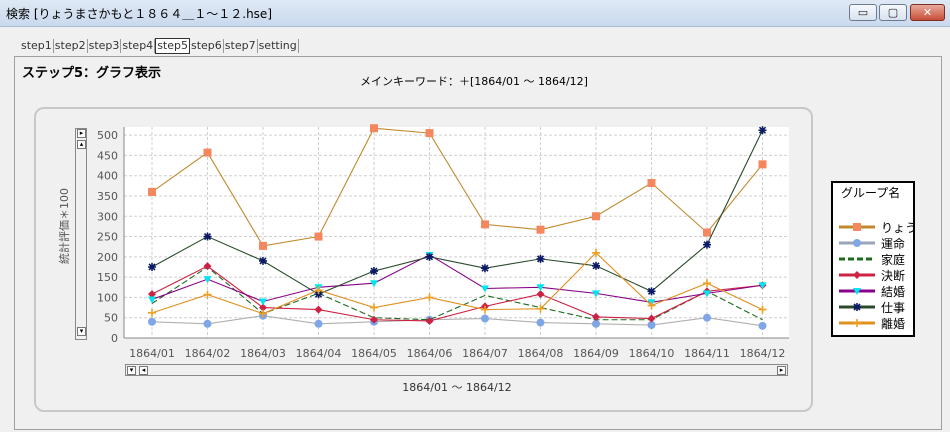  I want to click on window-title: 検索 [りょうまさかもと１８６４＿１～１２.hse], so click(139, 14).